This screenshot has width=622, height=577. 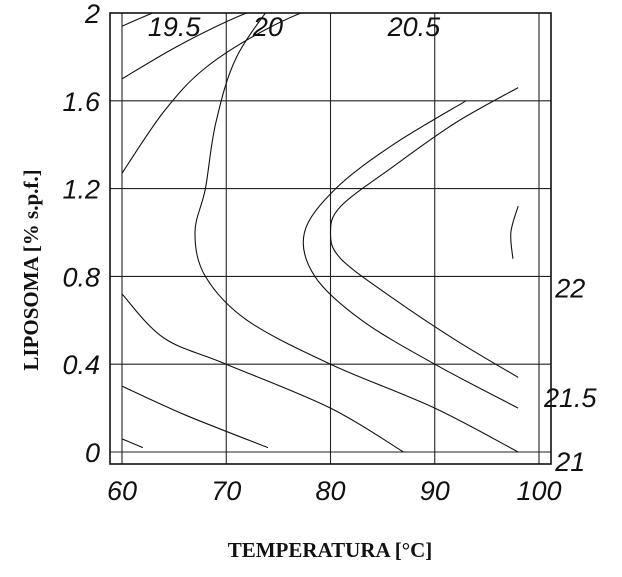 I want to click on x-tick-labels: 60 70 80 90 100, so click(x=334, y=491).